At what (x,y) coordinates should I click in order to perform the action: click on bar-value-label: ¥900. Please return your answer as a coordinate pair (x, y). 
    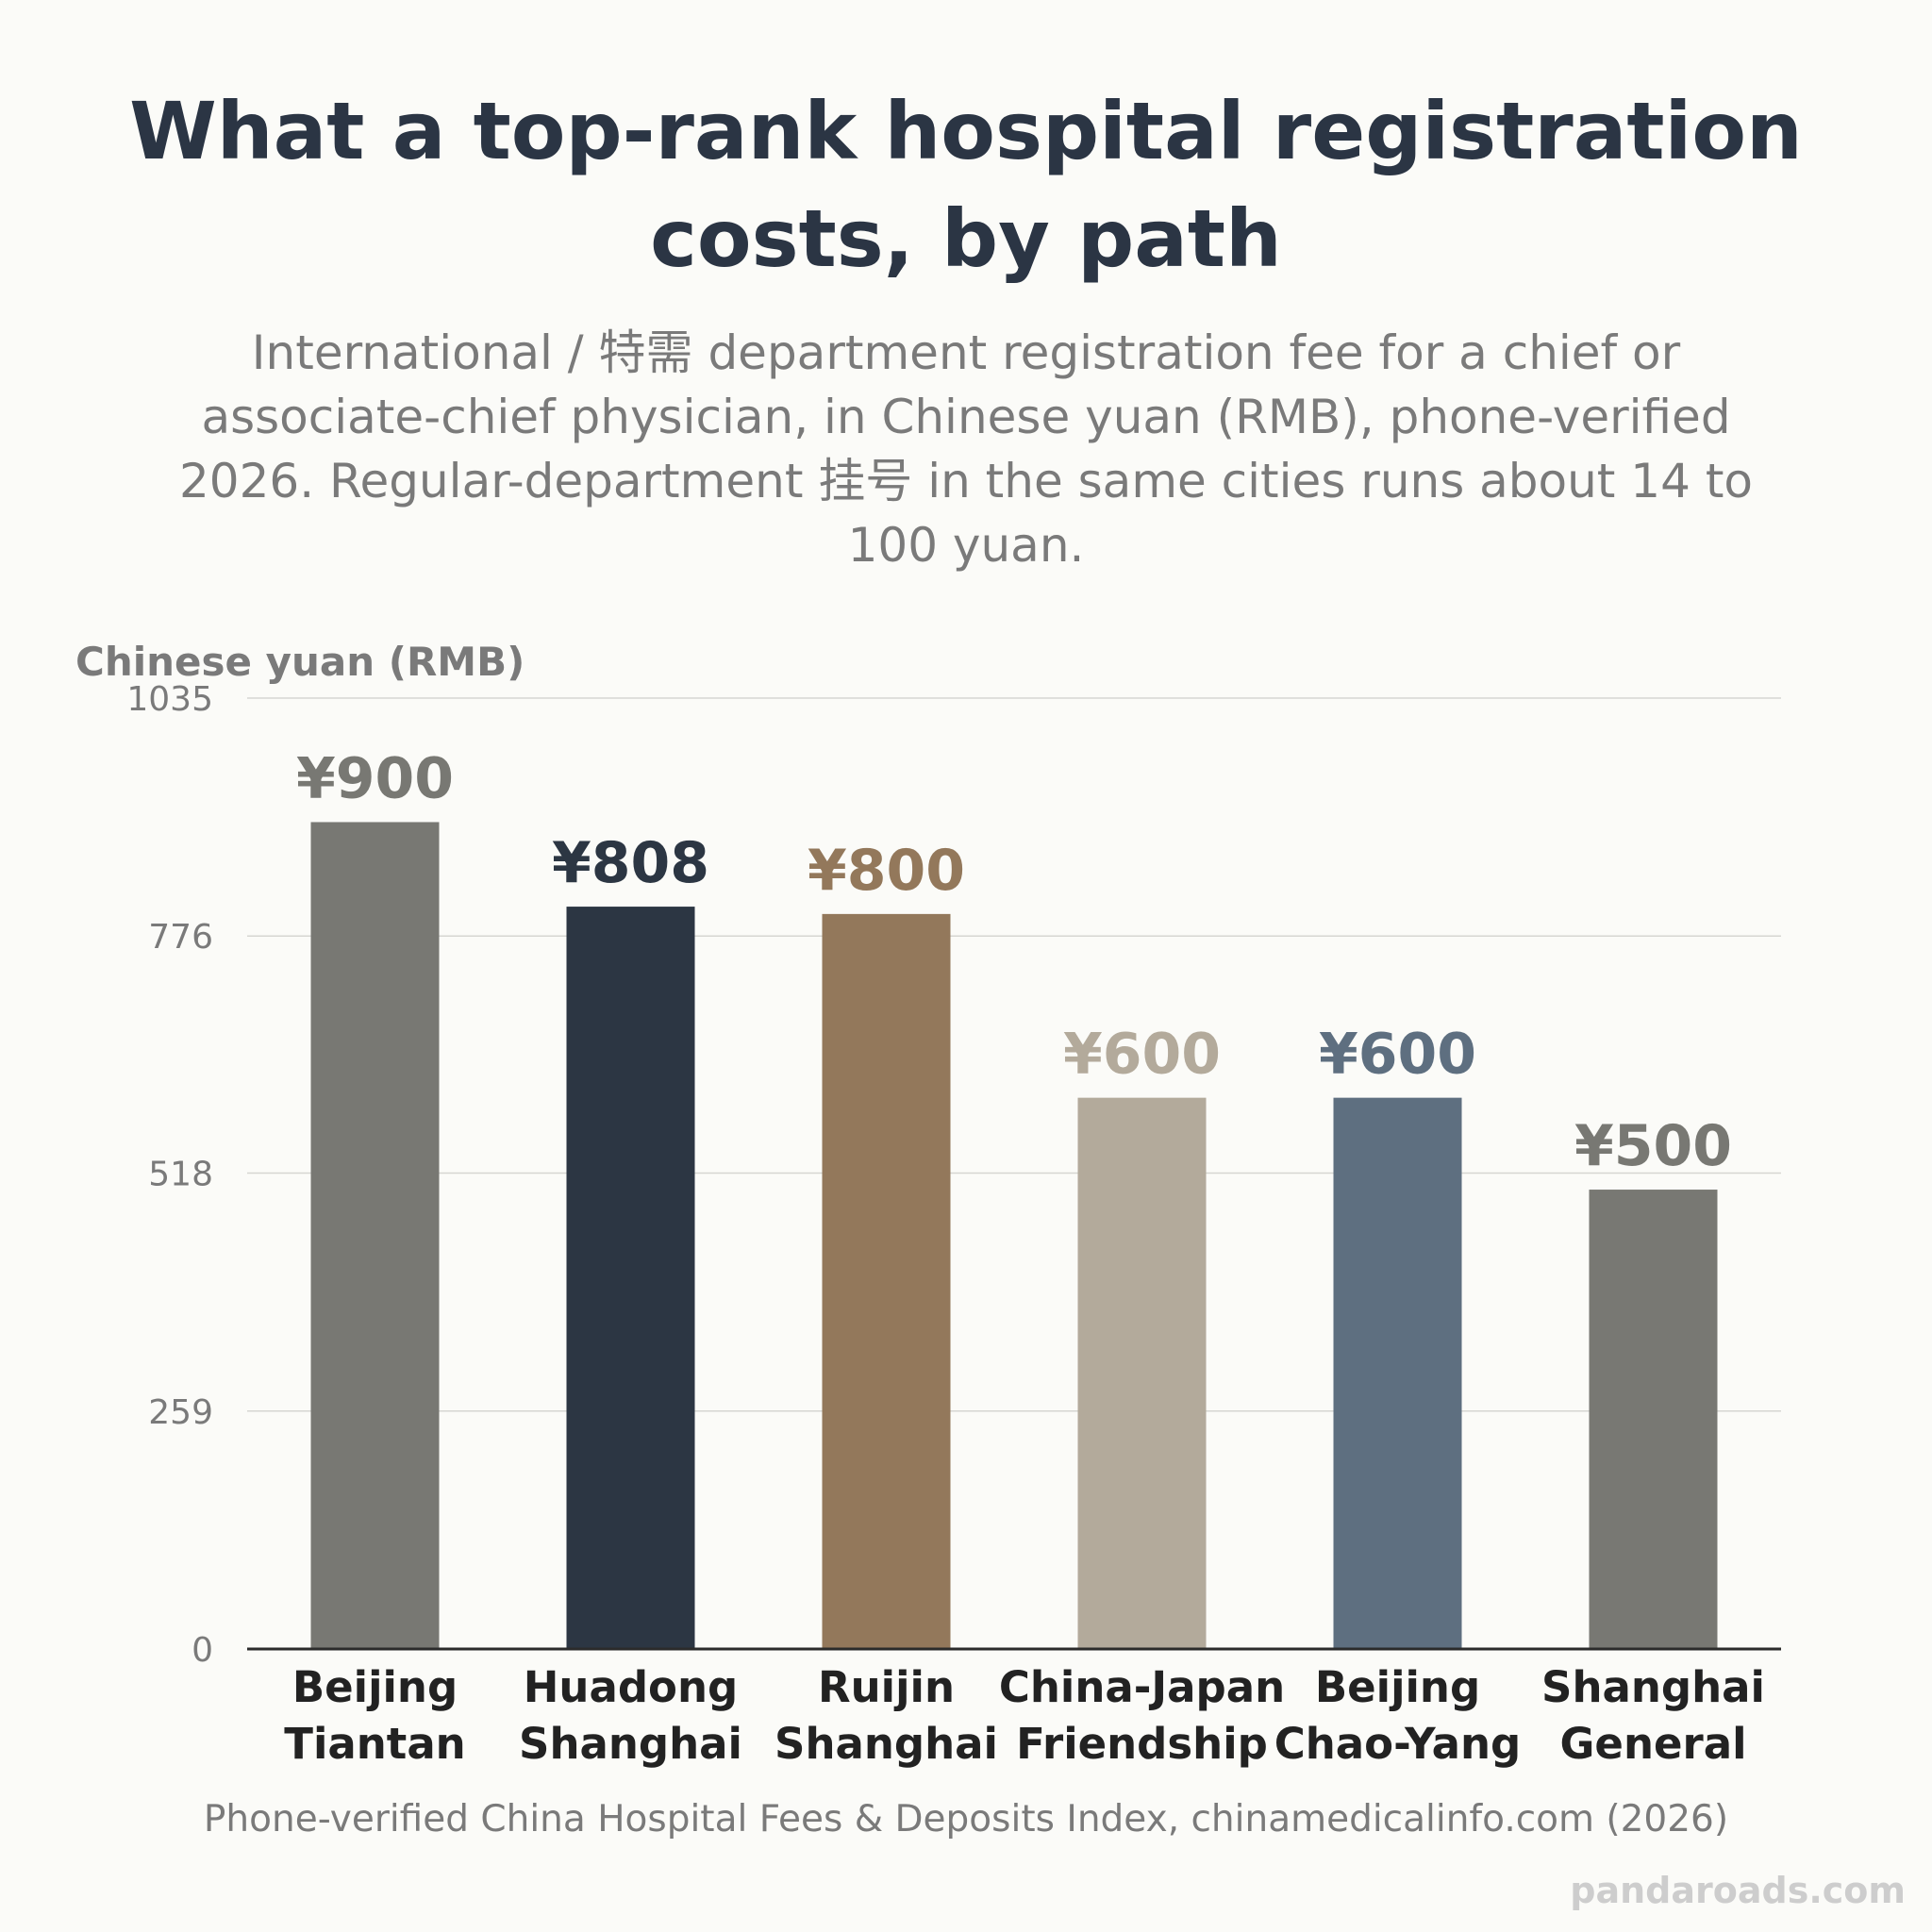
    Looking at the image, I should click on (375, 778).